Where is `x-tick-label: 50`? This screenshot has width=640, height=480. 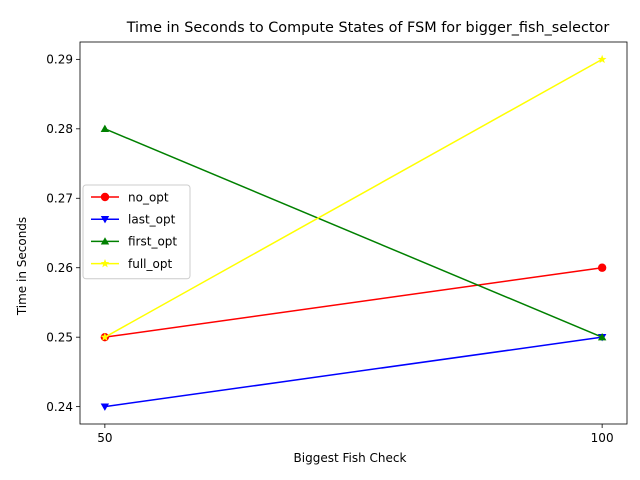 x-tick-label: 50 is located at coordinates (104, 438).